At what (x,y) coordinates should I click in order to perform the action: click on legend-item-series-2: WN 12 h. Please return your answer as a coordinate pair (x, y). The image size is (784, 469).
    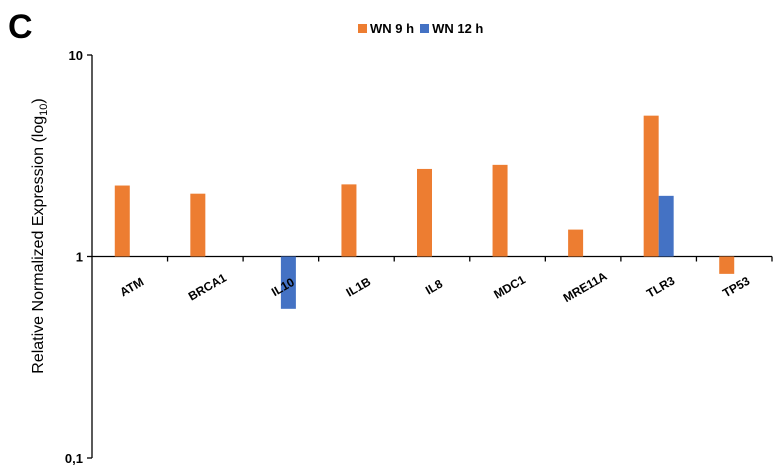
    Looking at the image, I should click on (451, 28).